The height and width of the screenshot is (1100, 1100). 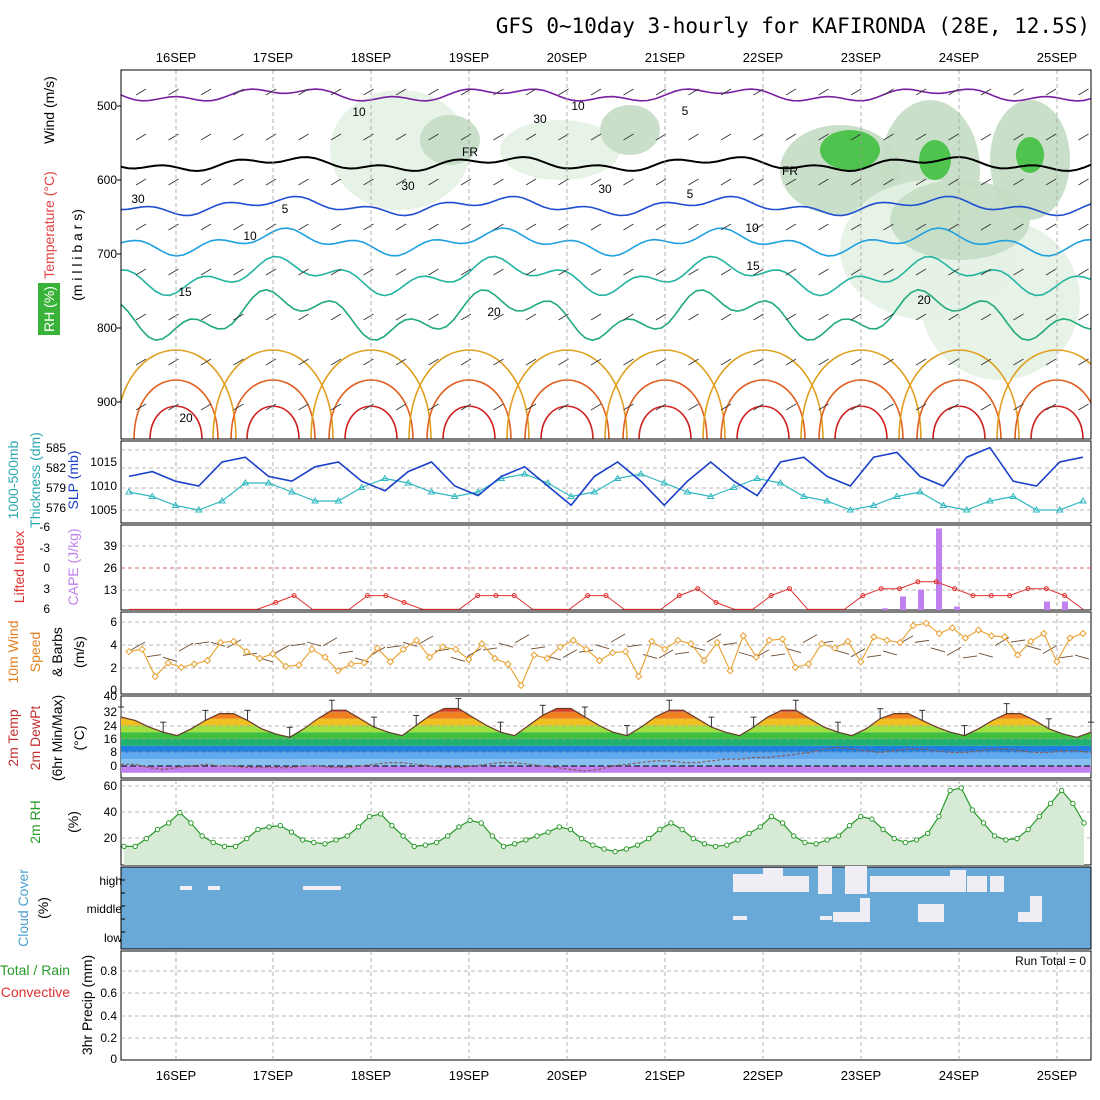 What do you see at coordinates (111, 590) in the screenshot?
I see `tick-label: 13` at bounding box center [111, 590].